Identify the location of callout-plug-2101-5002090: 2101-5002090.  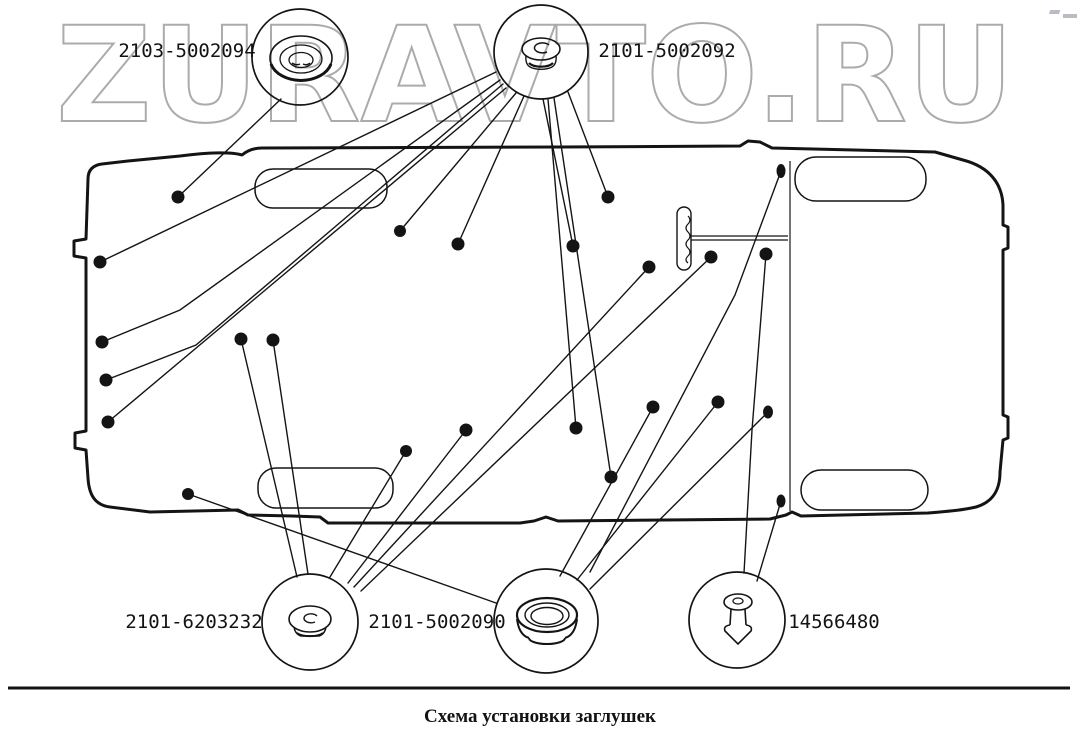
(483, 621).